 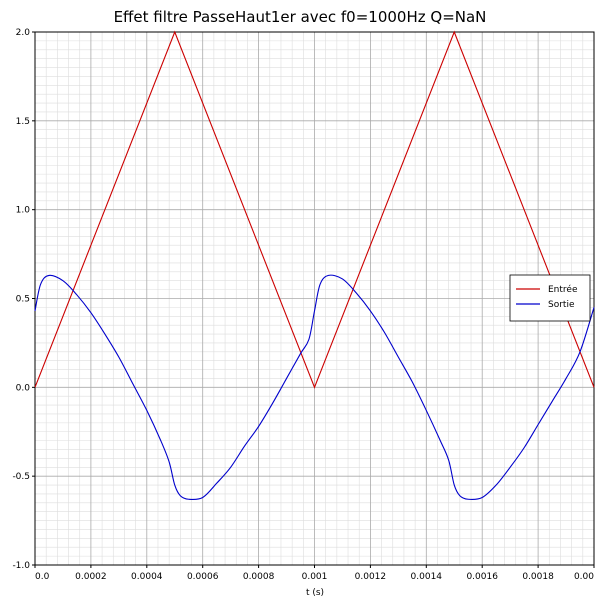 What do you see at coordinates (315, 593) in the screenshot?
I see `x-axis-label: t (s)` at bounding box center [315, 593].